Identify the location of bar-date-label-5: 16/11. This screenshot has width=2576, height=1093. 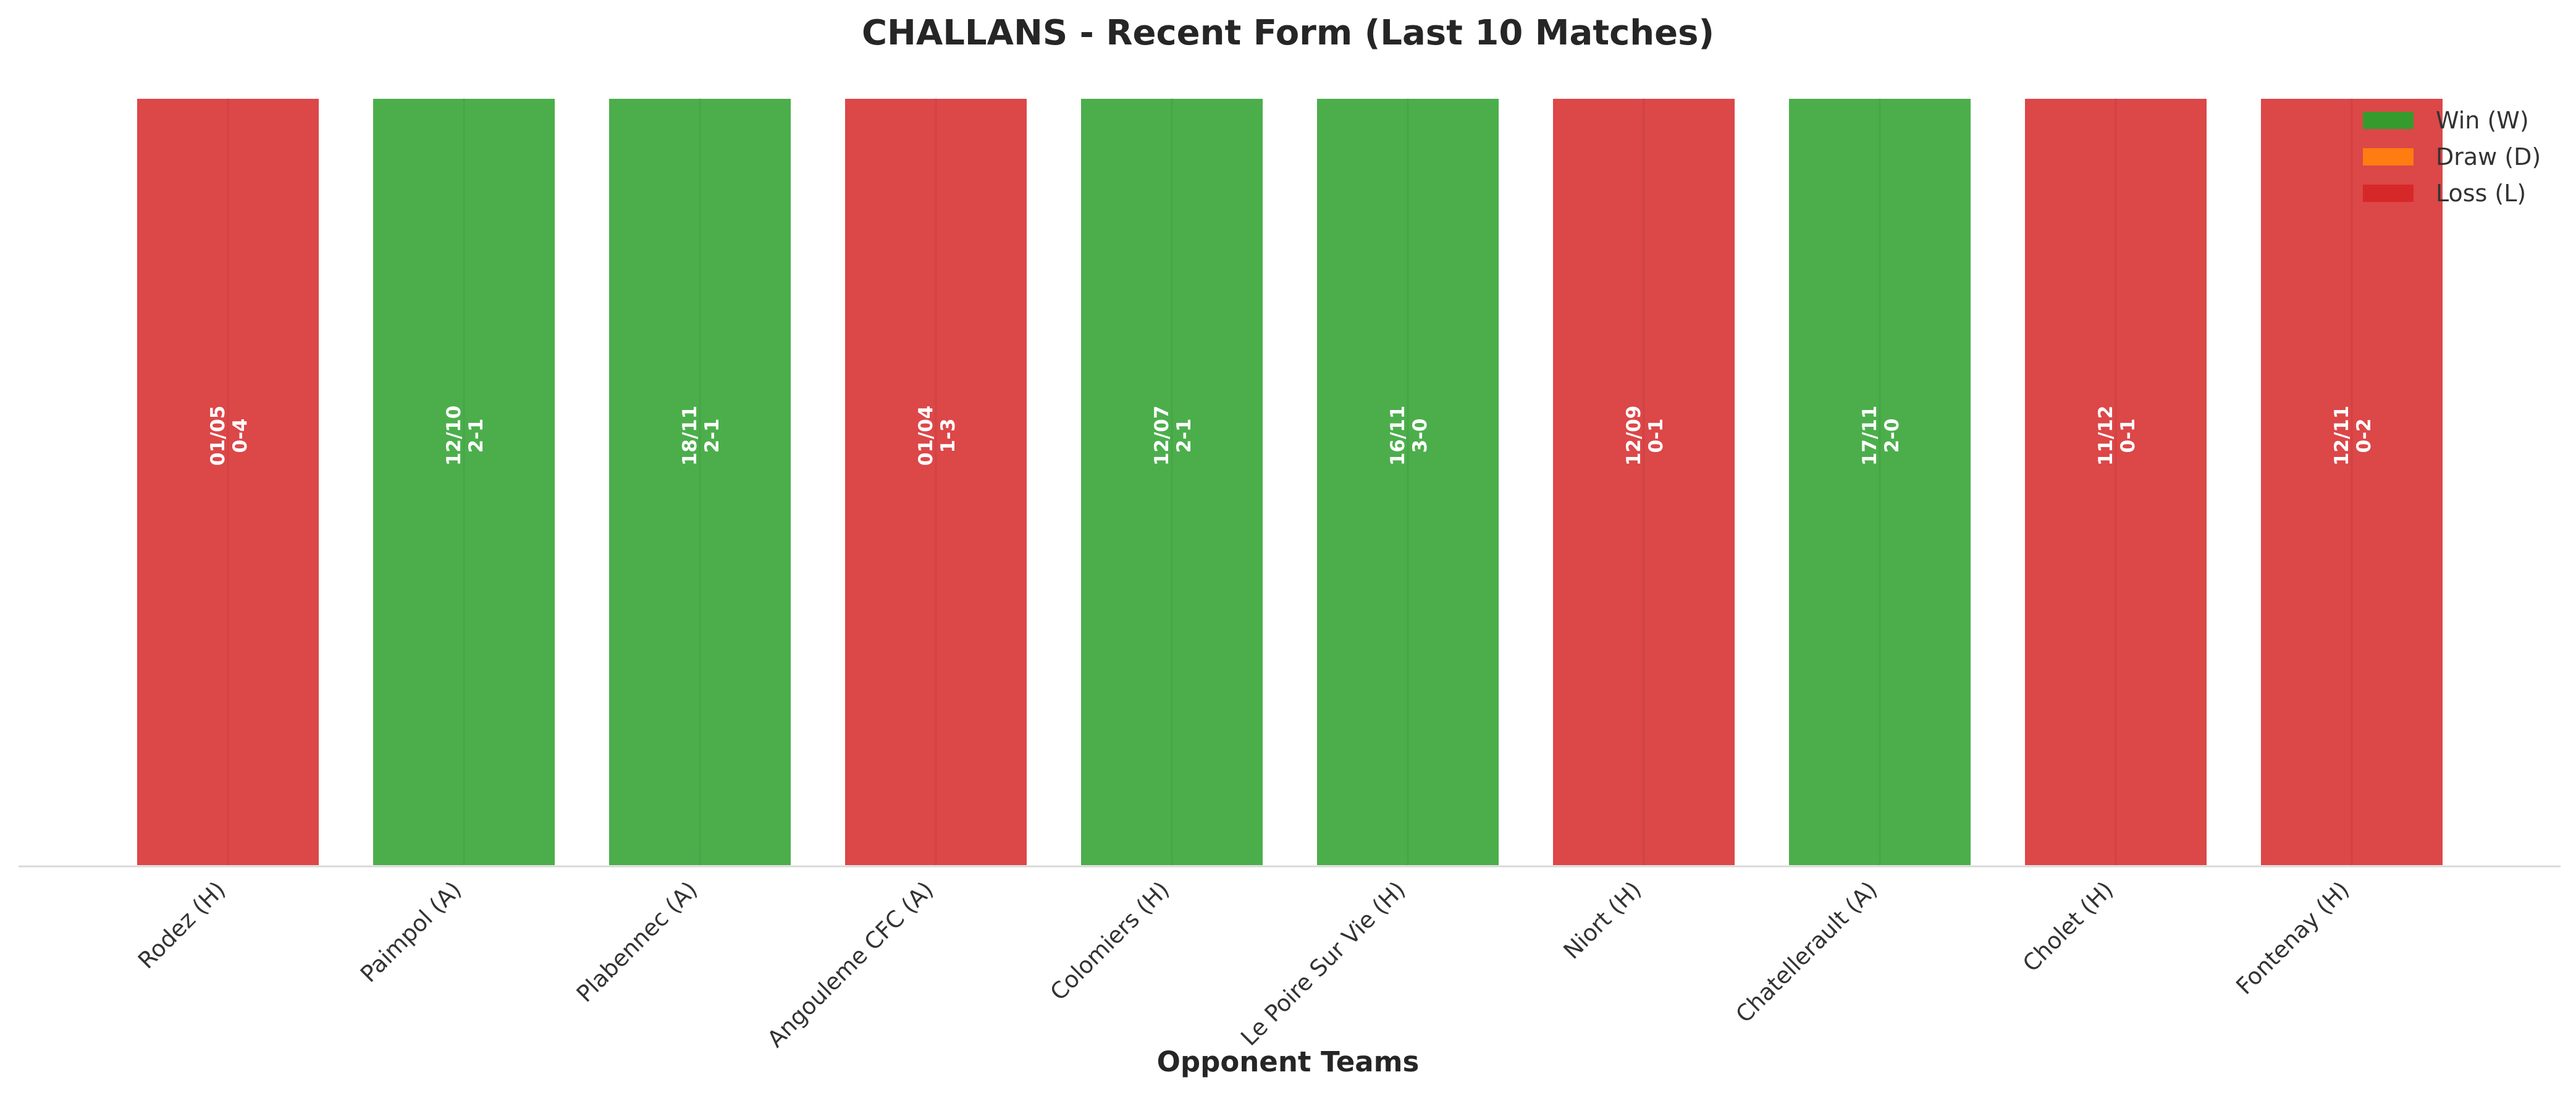
(1398, 436).